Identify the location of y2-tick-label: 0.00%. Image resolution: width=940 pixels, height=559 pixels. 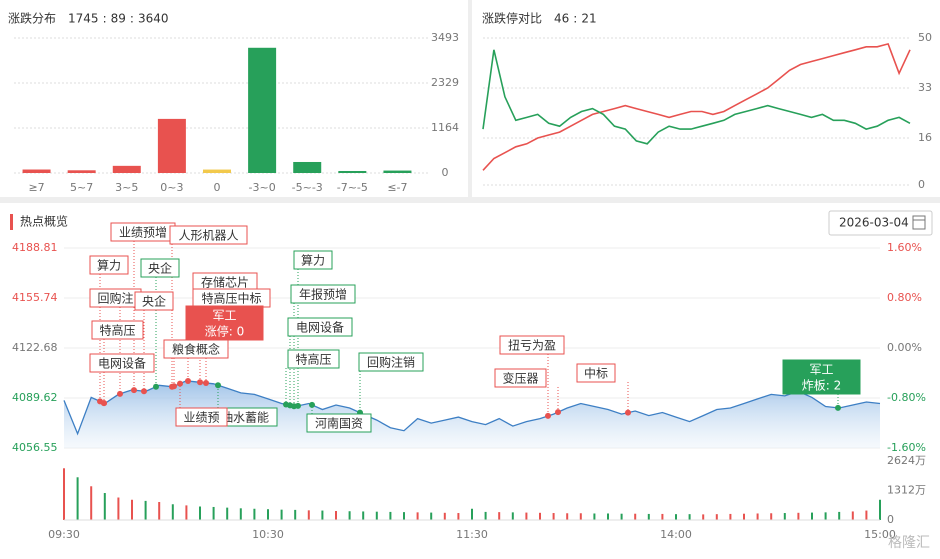
(904, 347).